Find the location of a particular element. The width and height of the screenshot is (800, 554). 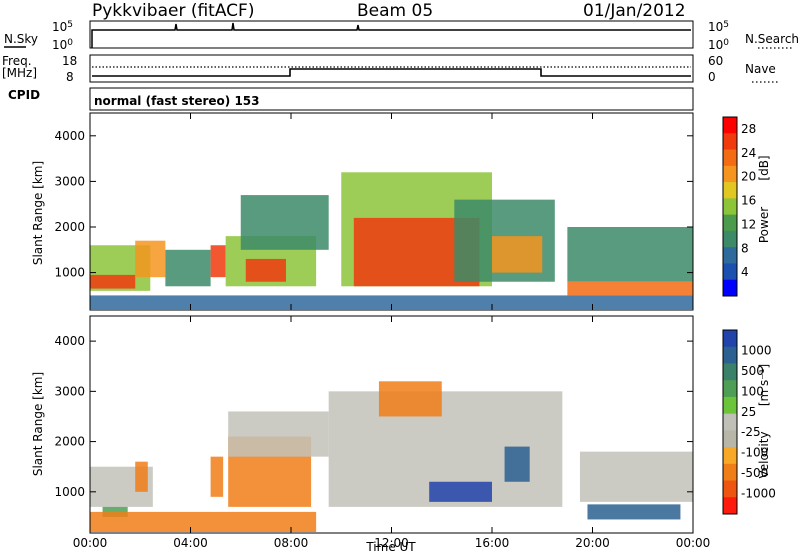

power-colorbar: 4 8 12 16 20 24 28 is located at coordinates (739, 206).